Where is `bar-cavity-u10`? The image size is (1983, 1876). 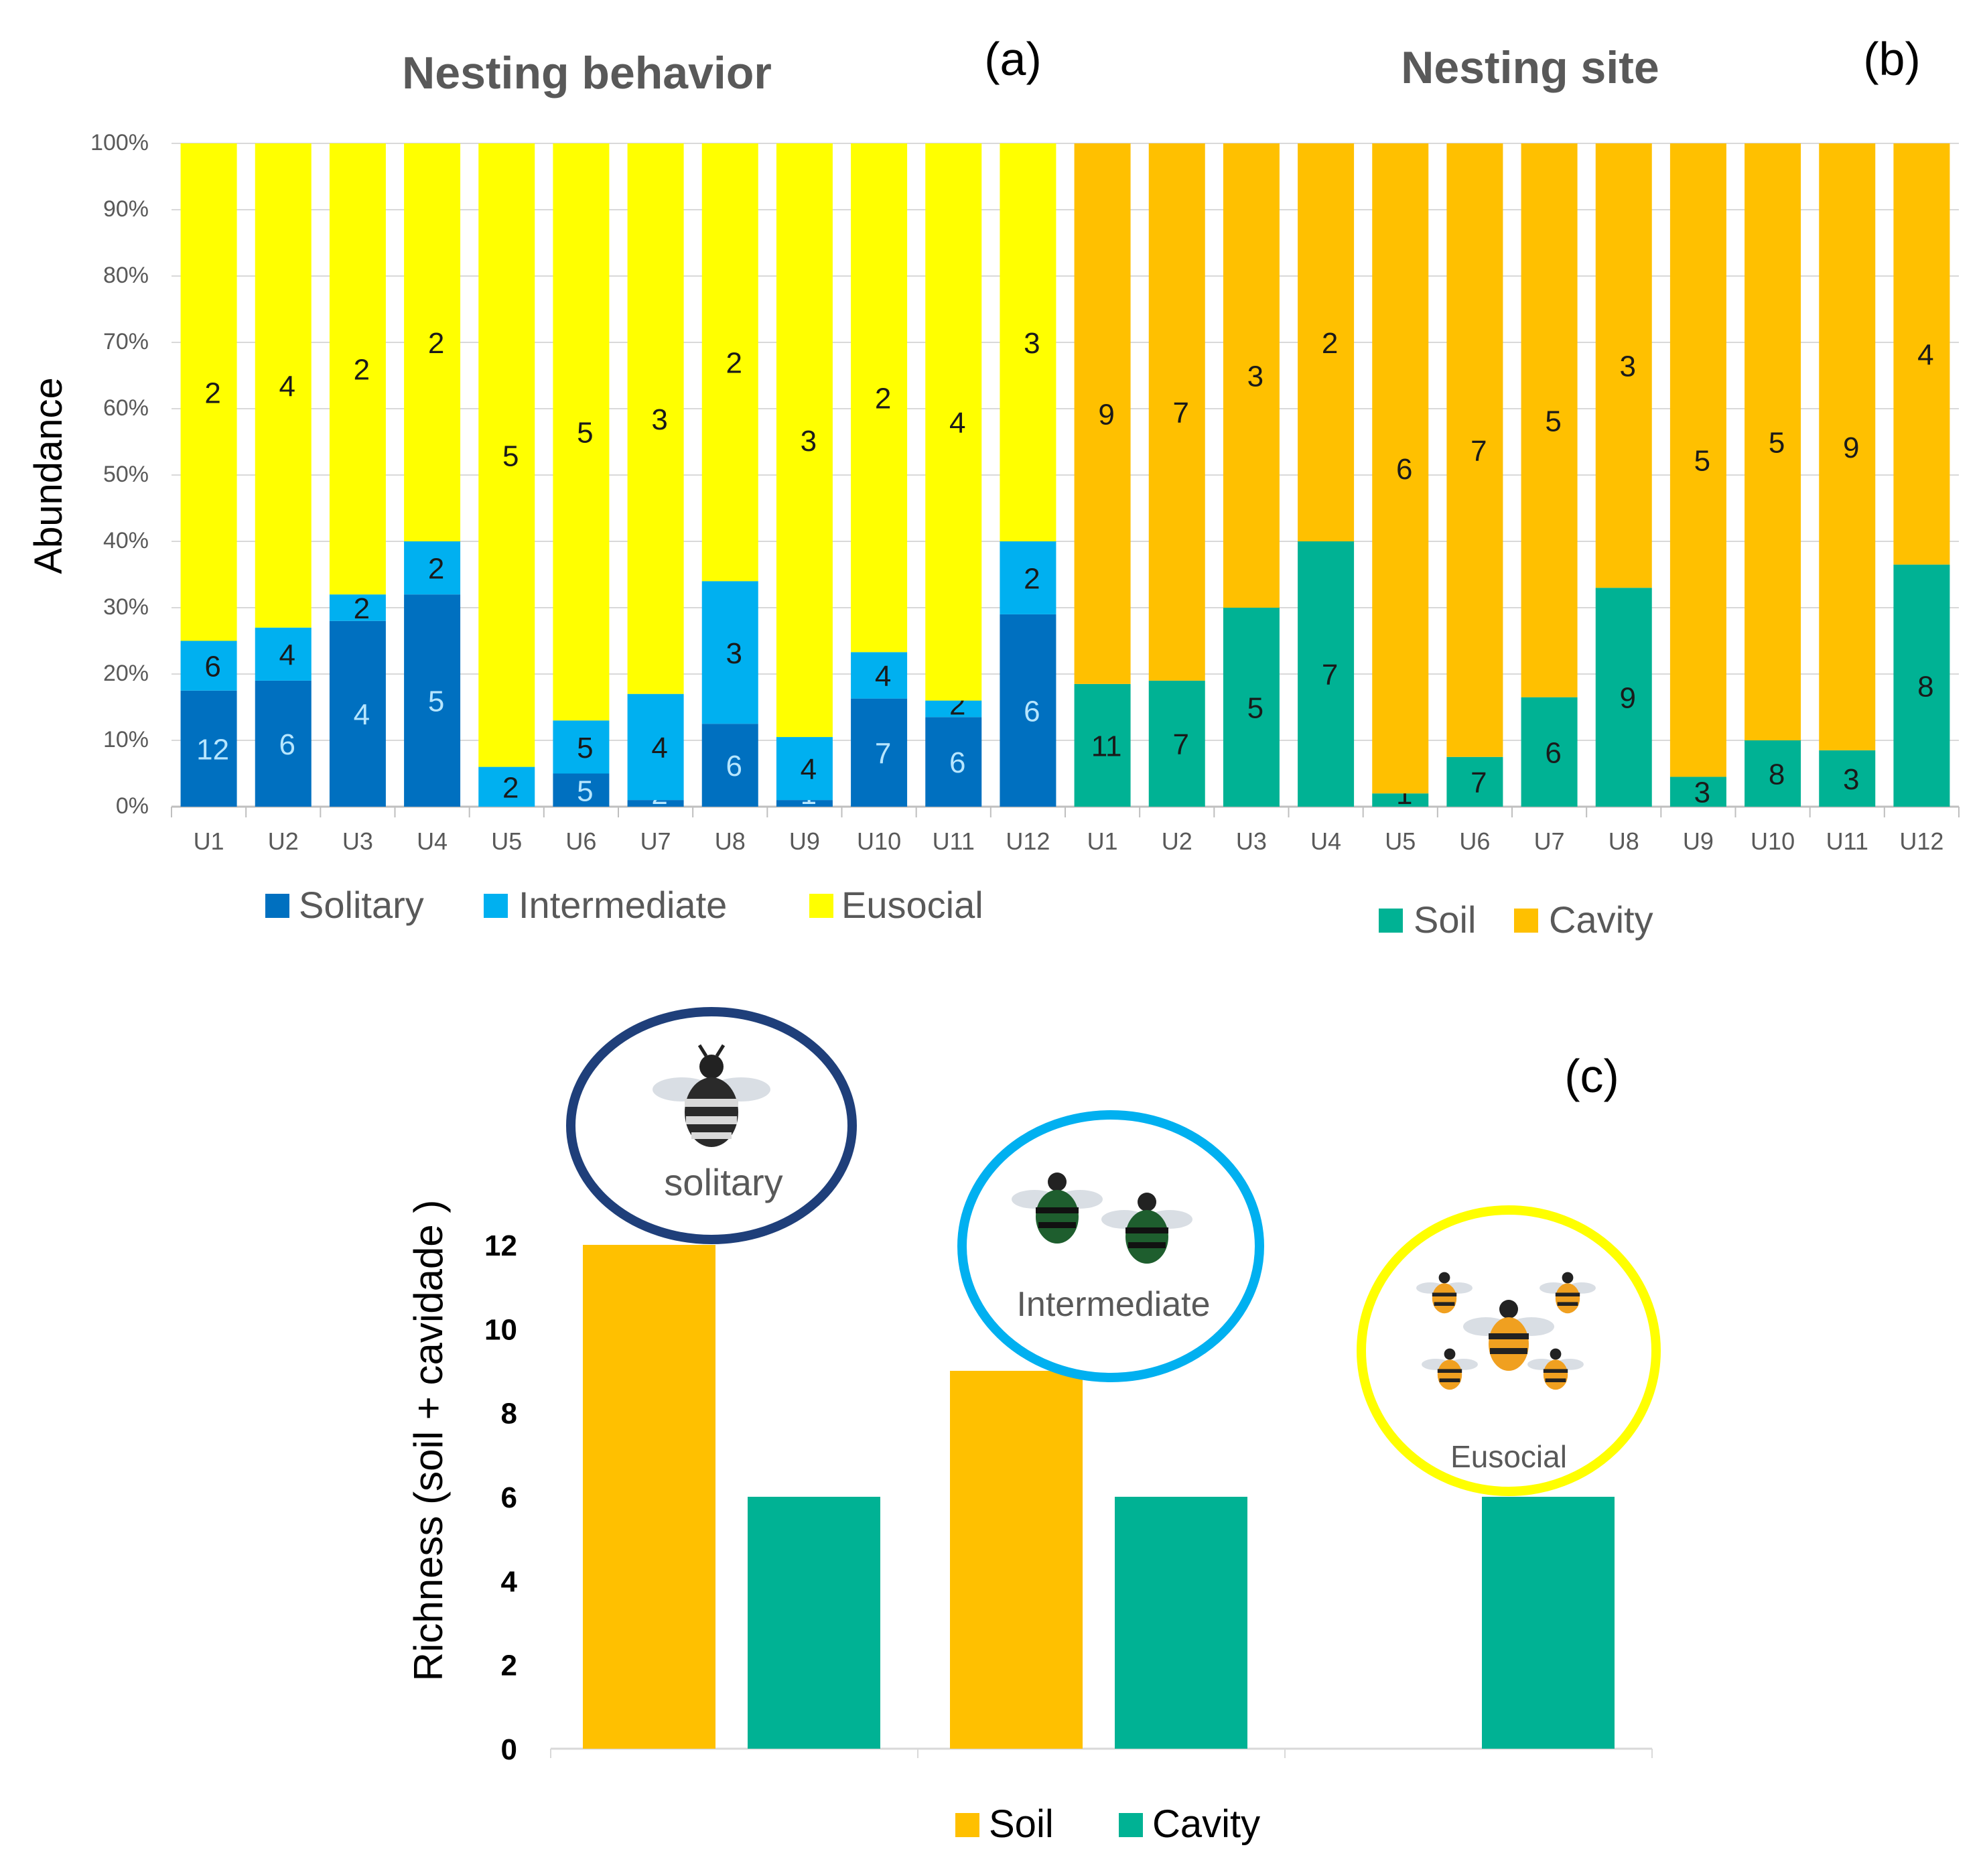
bar-cavity-u10 is located at coordinates (1773, 442).